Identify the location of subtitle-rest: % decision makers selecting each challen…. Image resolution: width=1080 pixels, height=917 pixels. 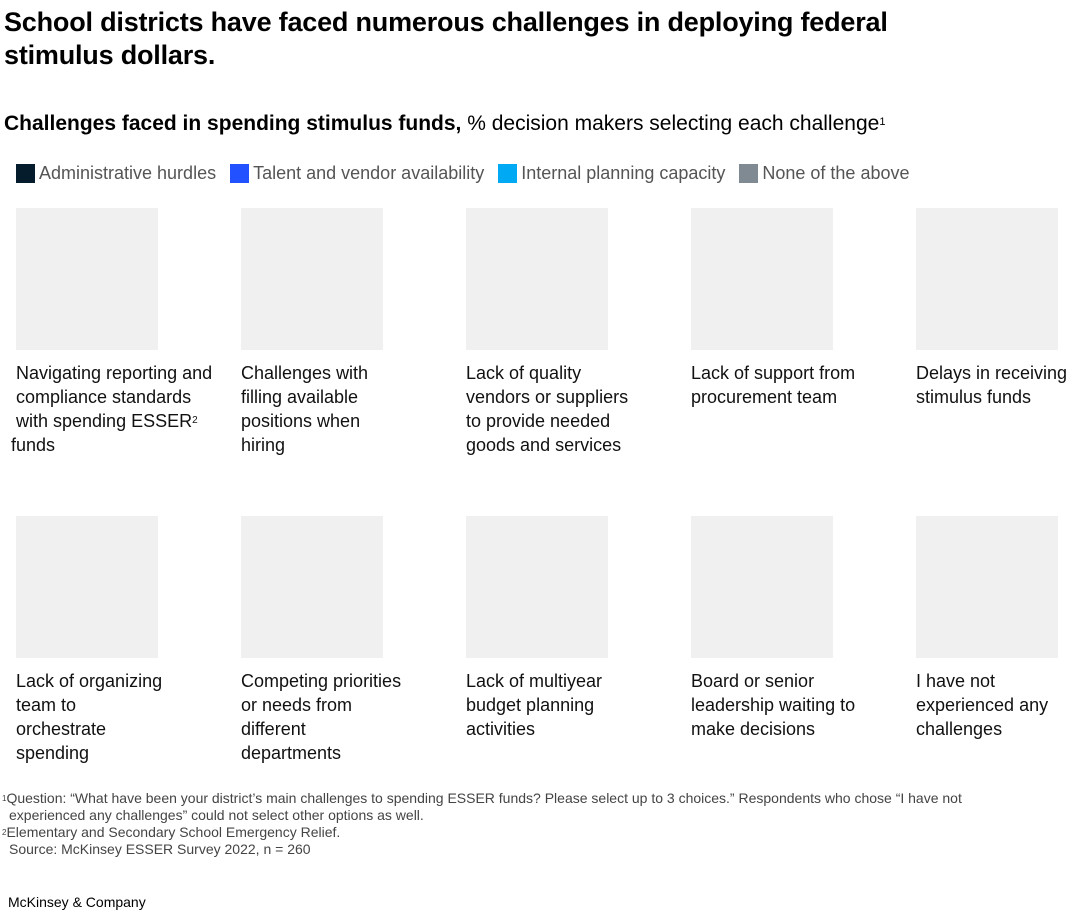
(670, 123).